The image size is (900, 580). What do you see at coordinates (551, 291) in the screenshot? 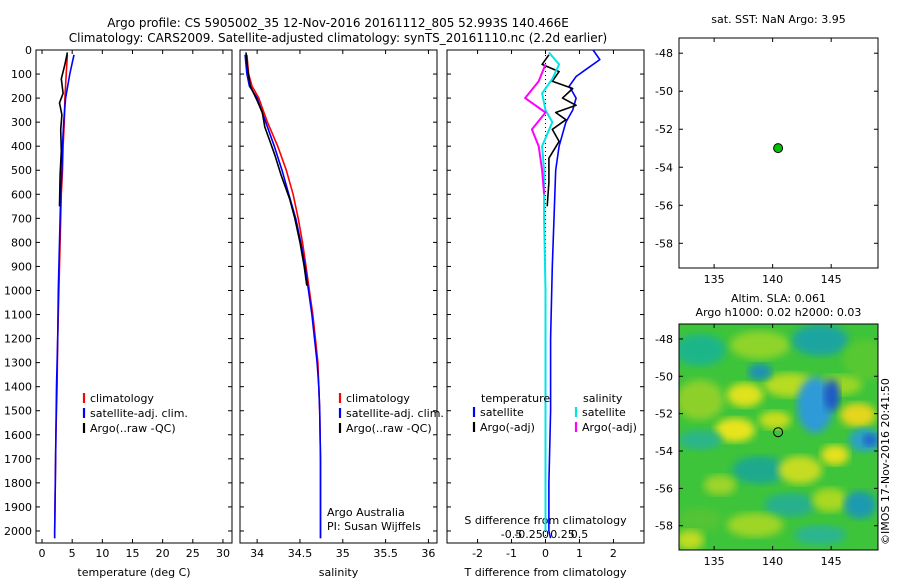
I see `difference-series-satellite_salinity` at bounding box center [551, 291].